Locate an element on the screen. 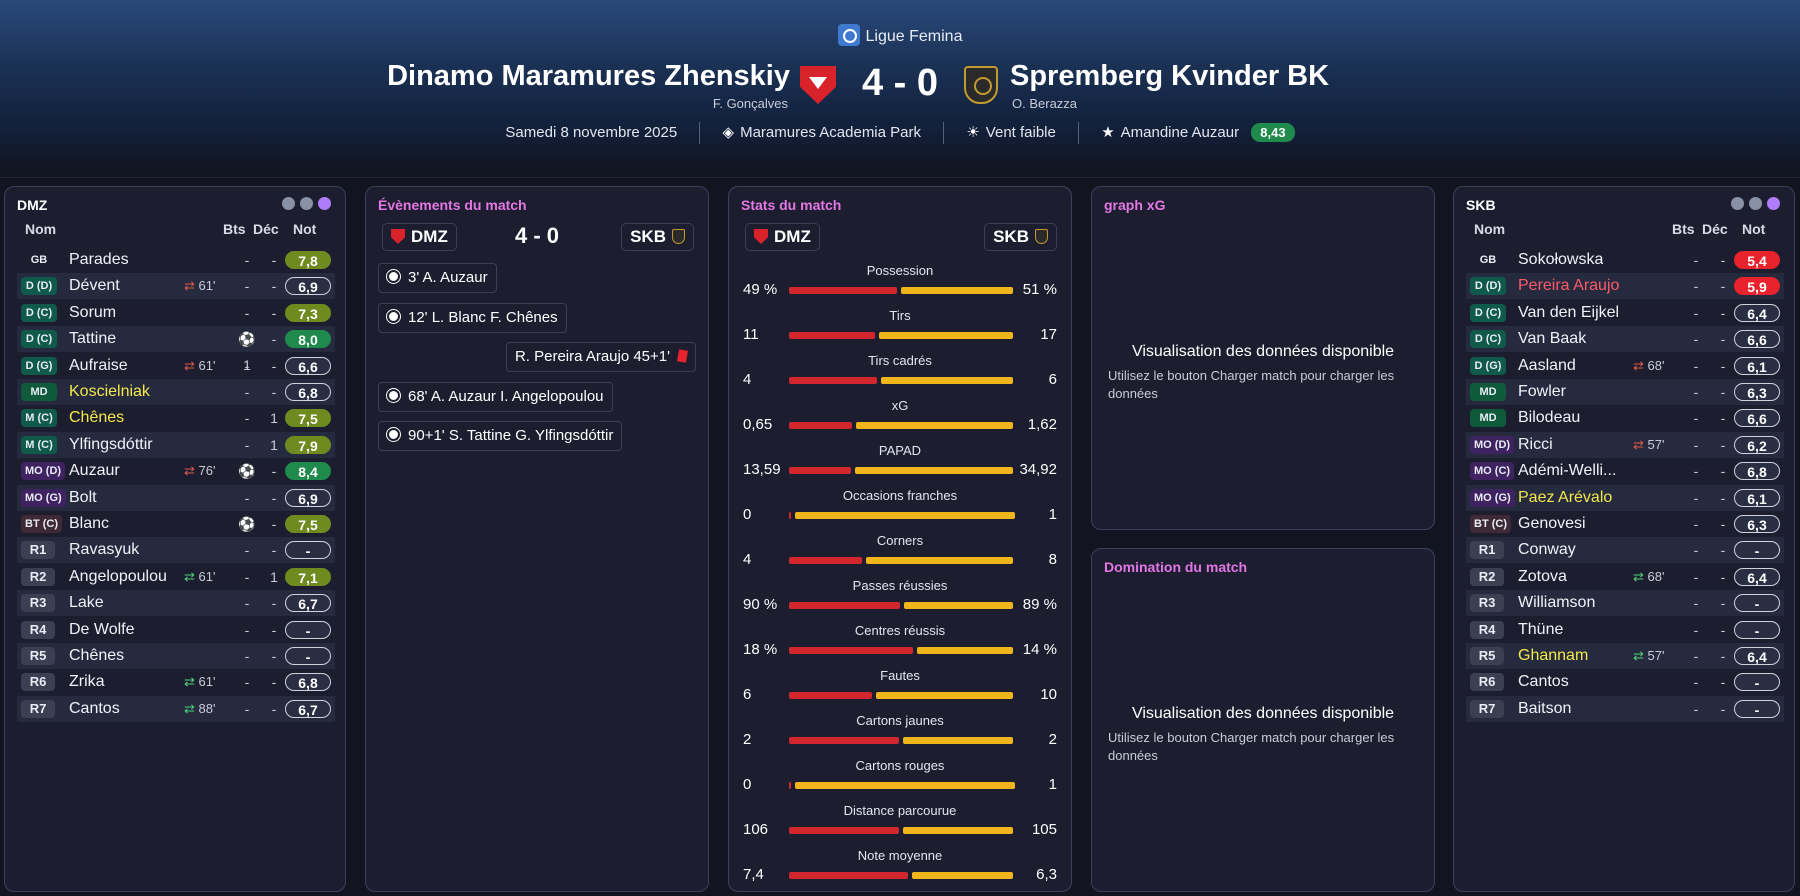 The image size is (1800, 896). player-name: Baitson is located at coordinates (1545, 708).